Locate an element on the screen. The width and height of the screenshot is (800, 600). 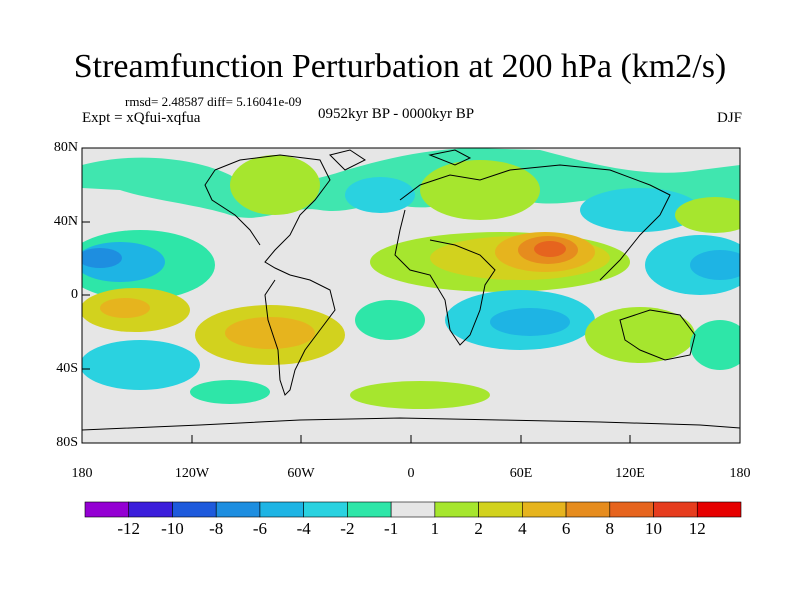
colorbar-tick-label: -2 is located at coordinates (347, 528).